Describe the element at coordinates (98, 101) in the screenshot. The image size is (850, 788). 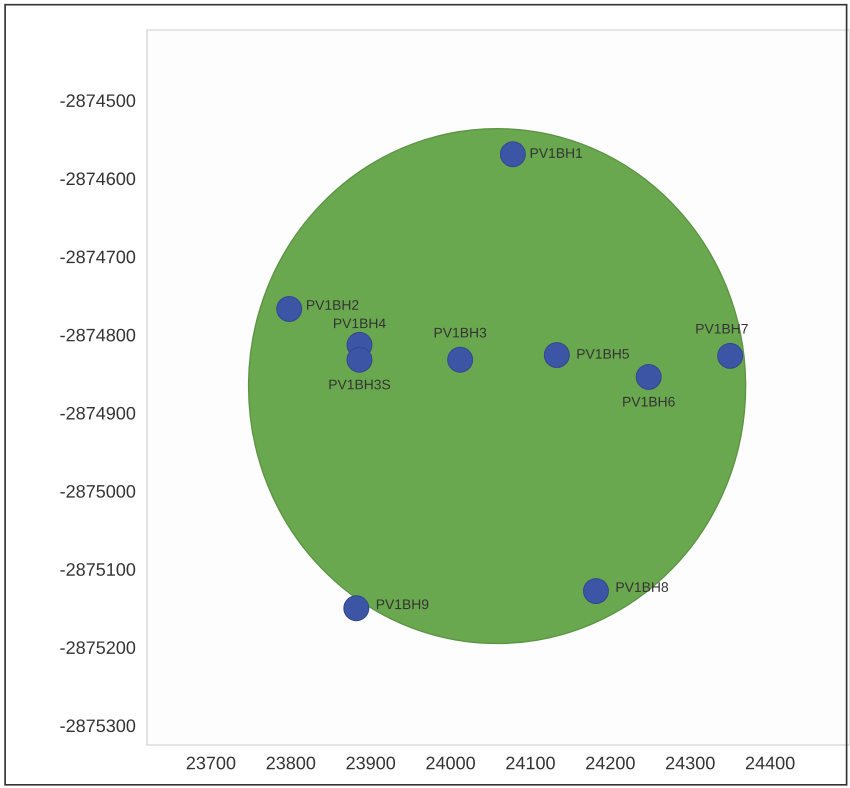
I see `y-tick-label: -2874500` at that location.